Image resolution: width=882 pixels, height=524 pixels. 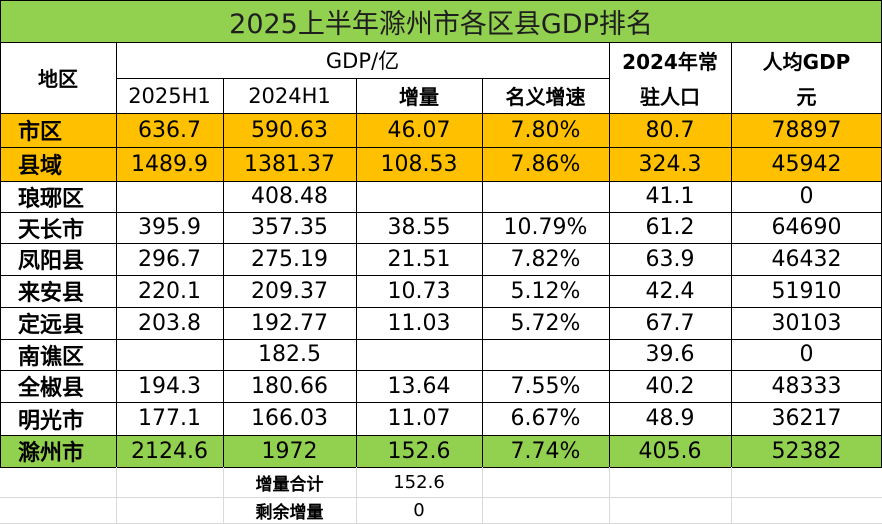 What do you see at coordinates (670, 259) in the screenshot?
I see `cell-population: 63.9` at bounding box center [670, 259].